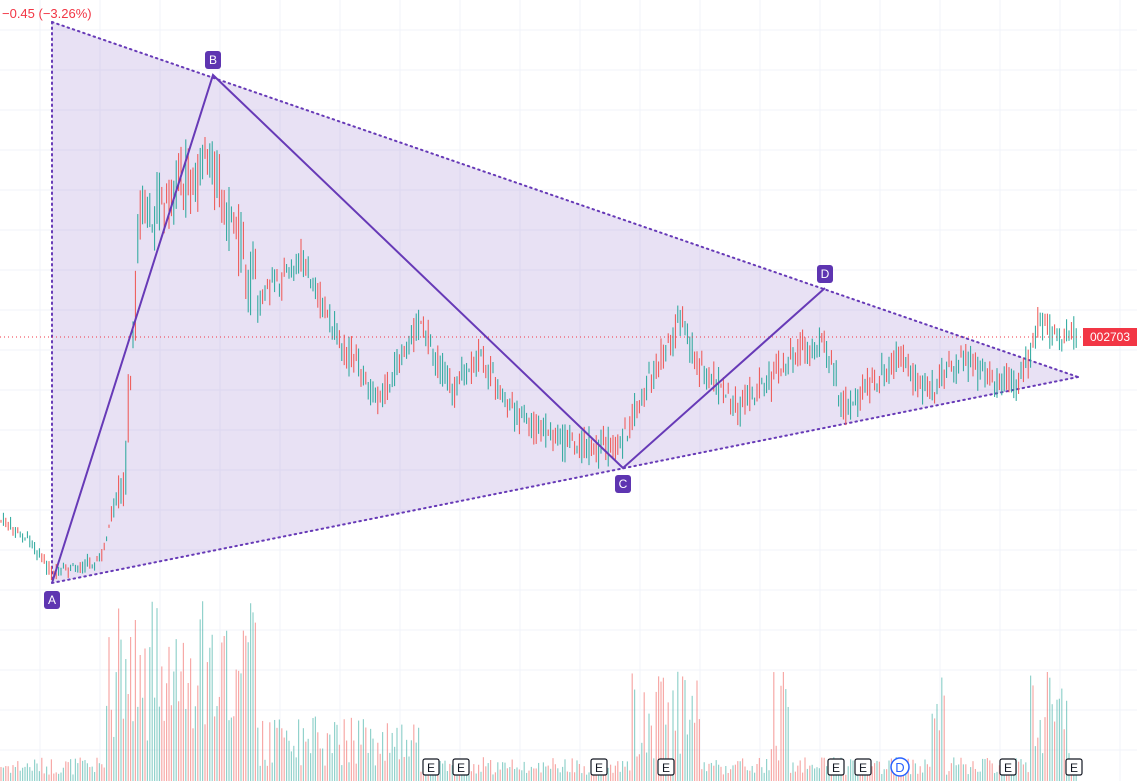  I want to click on point-label-d: D, so click(825, 274).